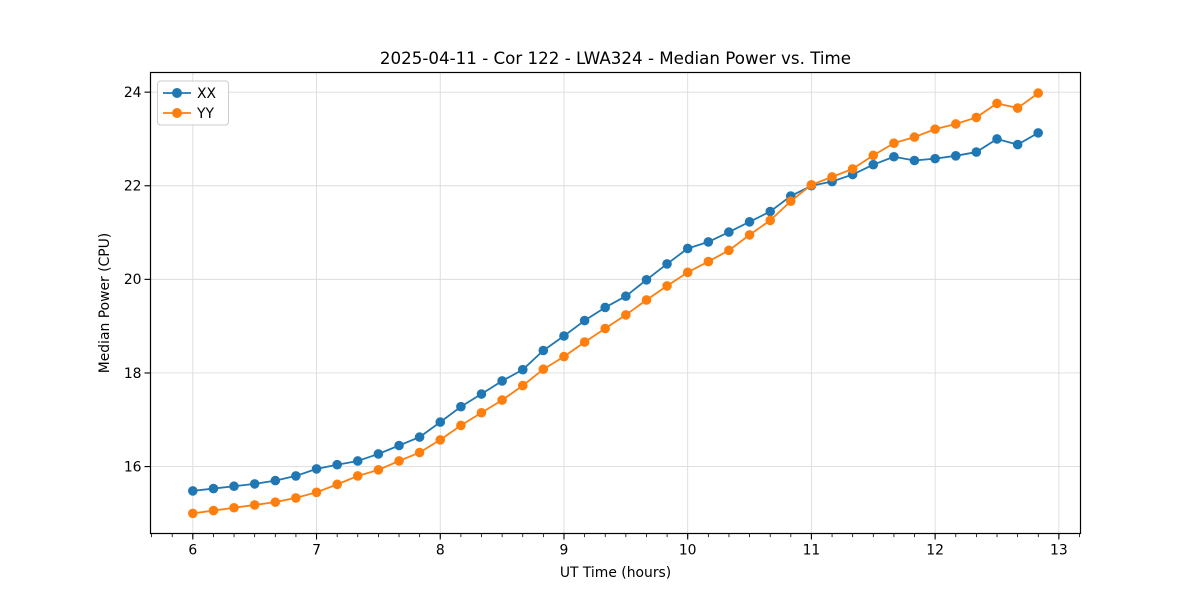  Describe the element at coordinates (133, 187) in the screenshot. I see `y-tick-label: 22` at that location.